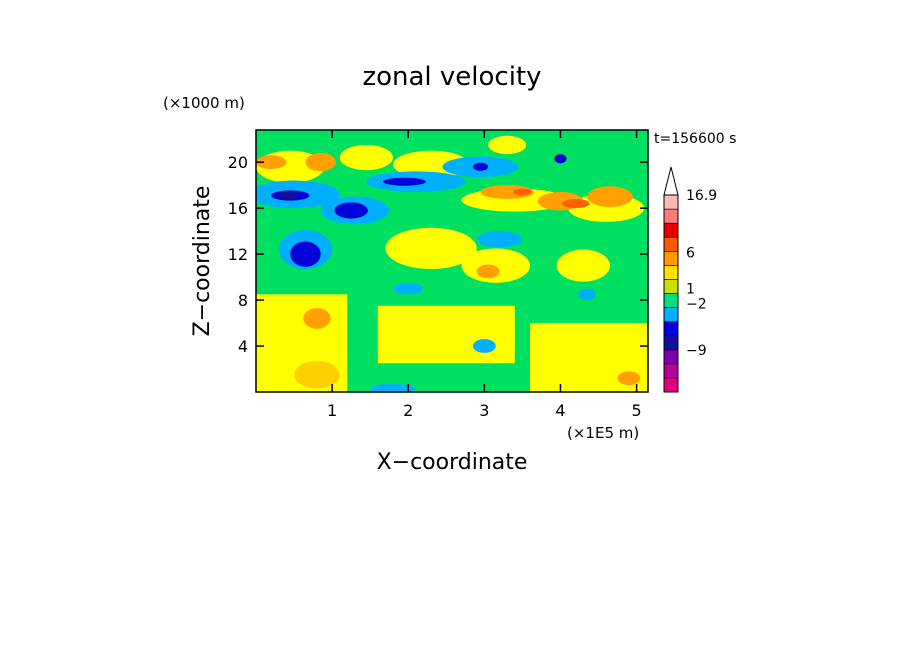 The image size is (904, 654). I want to click on x-axis-label: X−coordinate, so click(452, 462).